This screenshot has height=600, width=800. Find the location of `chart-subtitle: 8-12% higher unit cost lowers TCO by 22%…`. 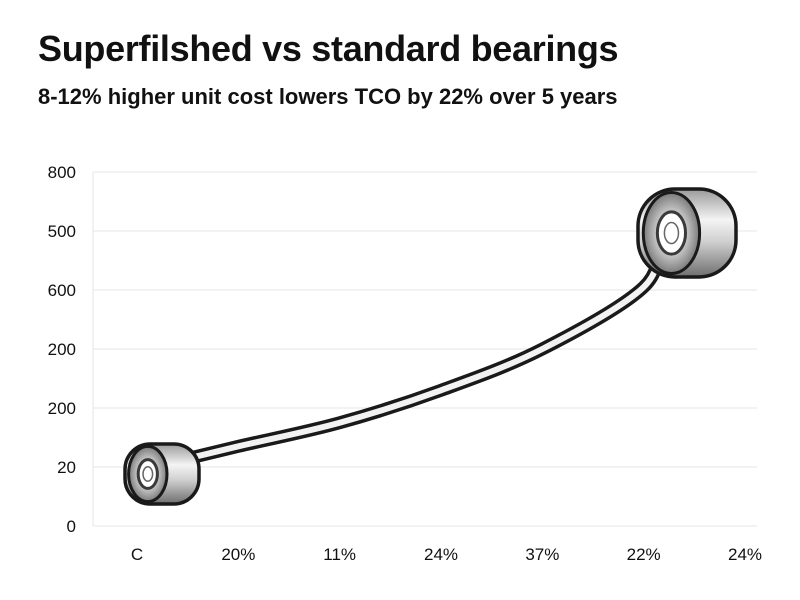

chart-subtitle: 8-12% higher unit cost lowers TCO by 22%… is located at coordinates (328, 96).